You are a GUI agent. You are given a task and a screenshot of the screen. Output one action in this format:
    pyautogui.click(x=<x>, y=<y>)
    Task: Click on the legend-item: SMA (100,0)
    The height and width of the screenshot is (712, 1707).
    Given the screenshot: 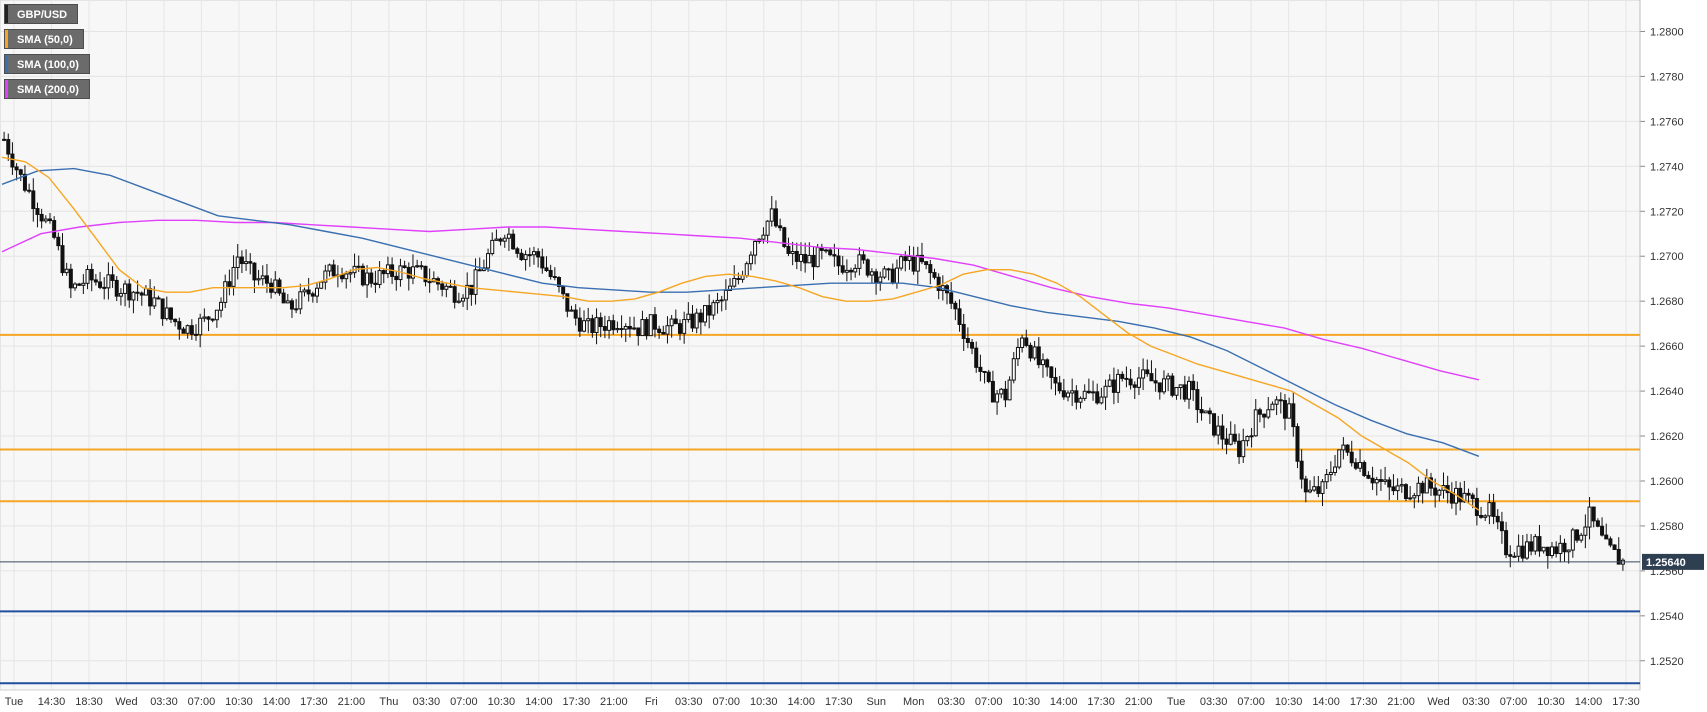 What is the action you would take?
    pyautogui.click(x=47, y=64)
    